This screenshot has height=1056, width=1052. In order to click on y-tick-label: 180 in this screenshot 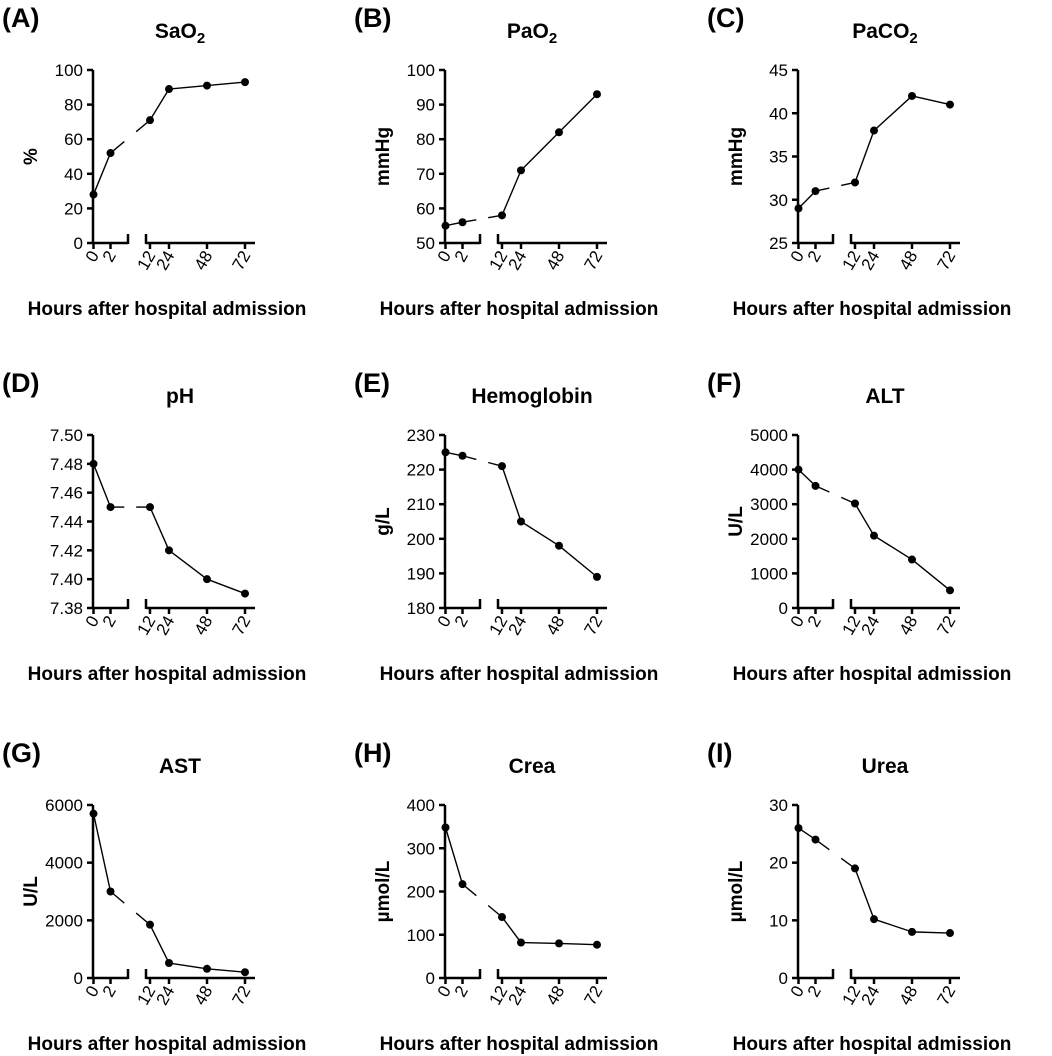, I will do `click(421, 608)`.